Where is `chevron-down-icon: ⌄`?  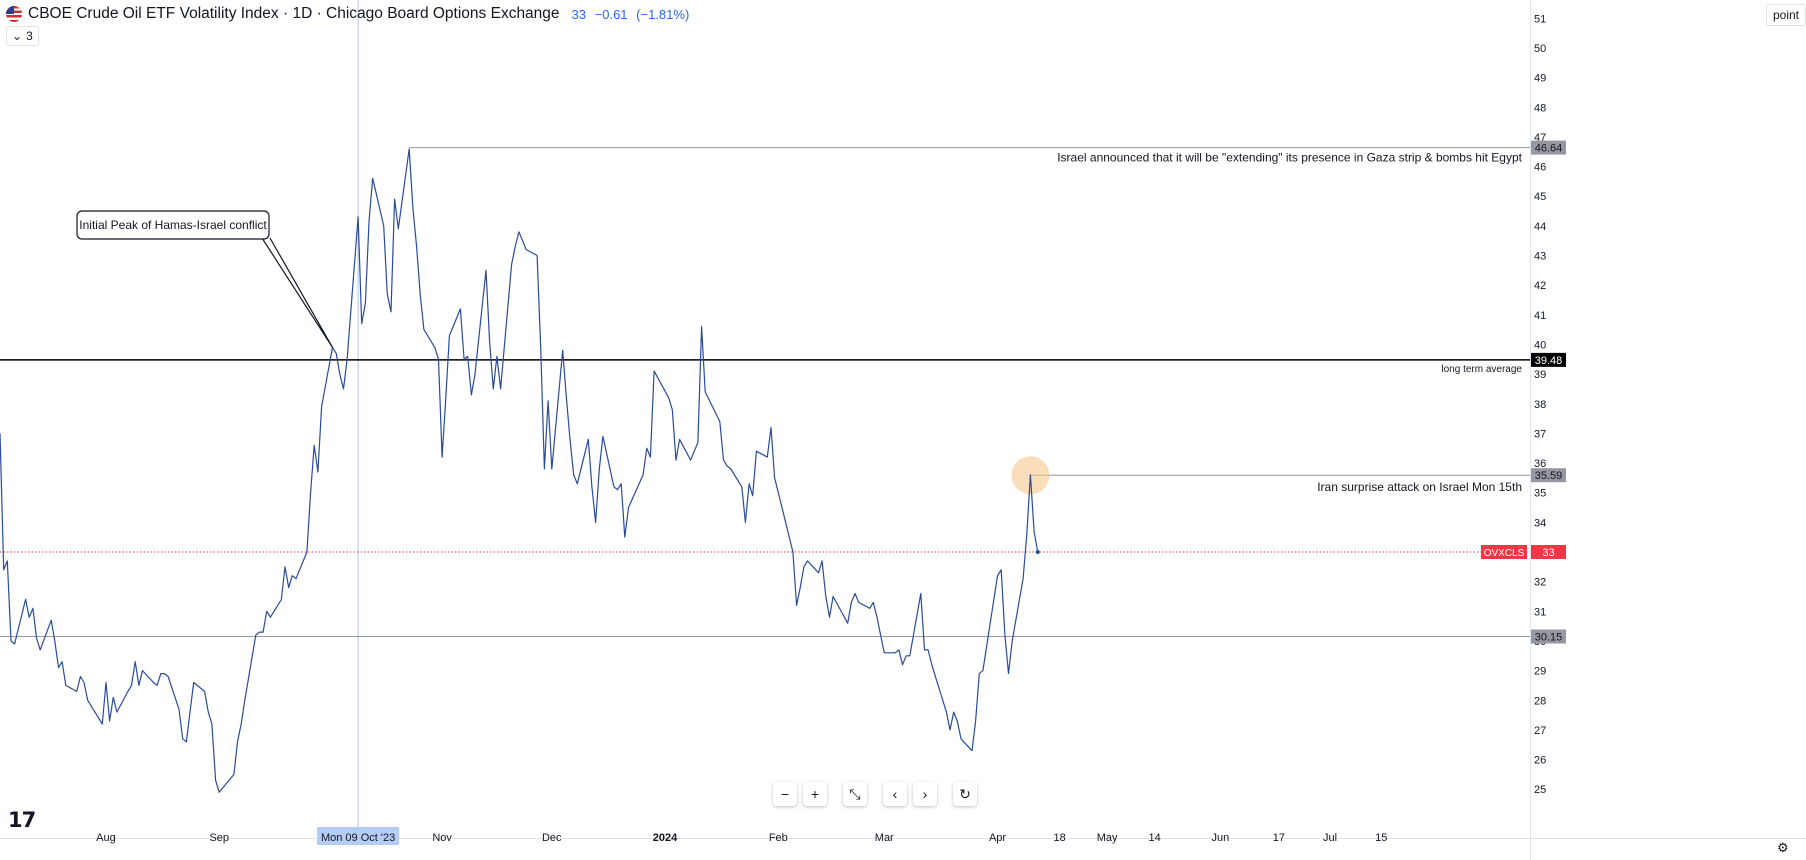 chevron-down-icon: ⌄ is located at coordinates (17, 36).